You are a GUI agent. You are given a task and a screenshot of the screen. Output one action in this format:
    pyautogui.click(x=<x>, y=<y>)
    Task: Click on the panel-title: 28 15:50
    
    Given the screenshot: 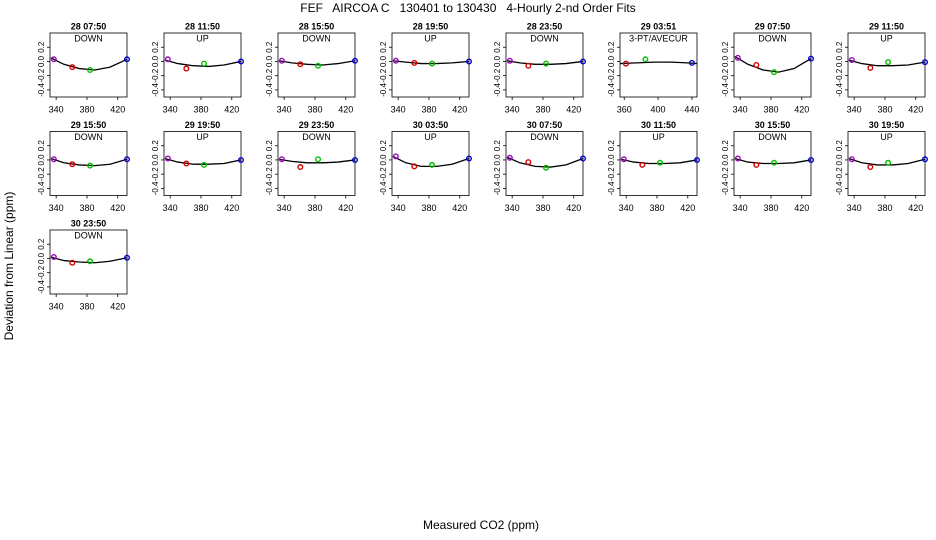 What is the action you would take?
    pyautogui.click(x=317, y=26)
    